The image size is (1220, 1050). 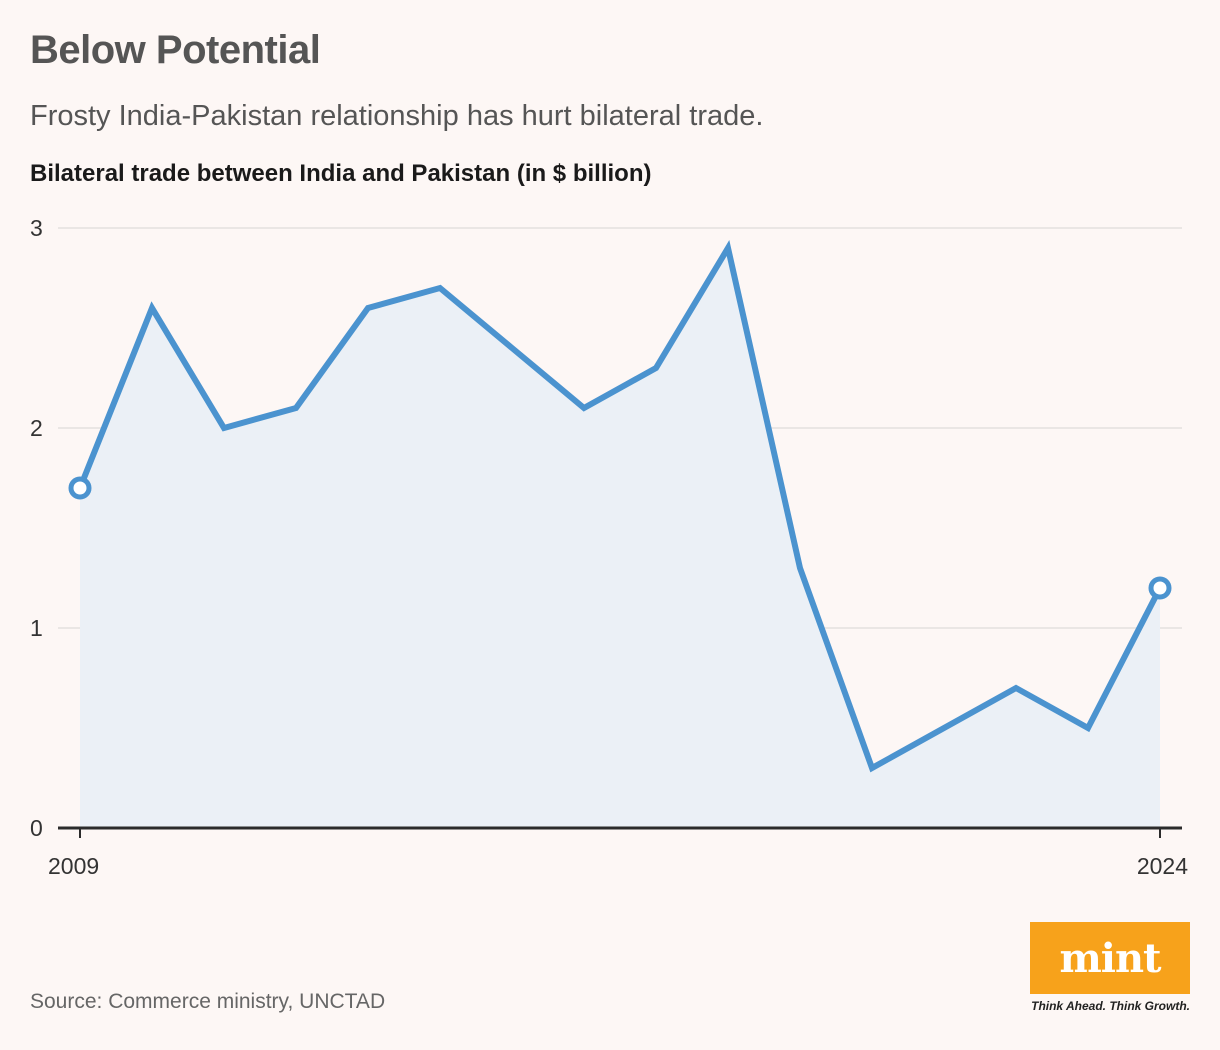 I want to click on data-point-2009, so click(x=80, y=488).